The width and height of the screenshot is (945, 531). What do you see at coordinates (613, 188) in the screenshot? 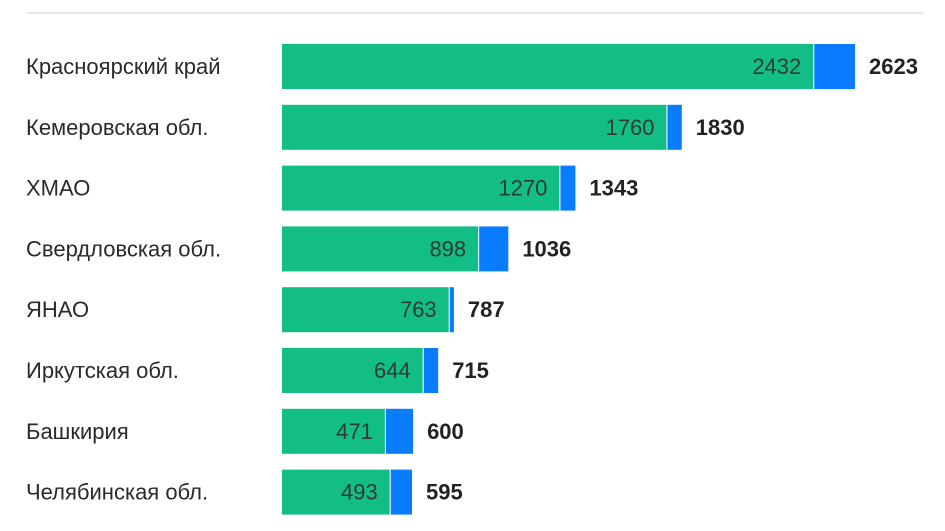
I see `total-value-label: 1343` at bounding box center [613, 188].